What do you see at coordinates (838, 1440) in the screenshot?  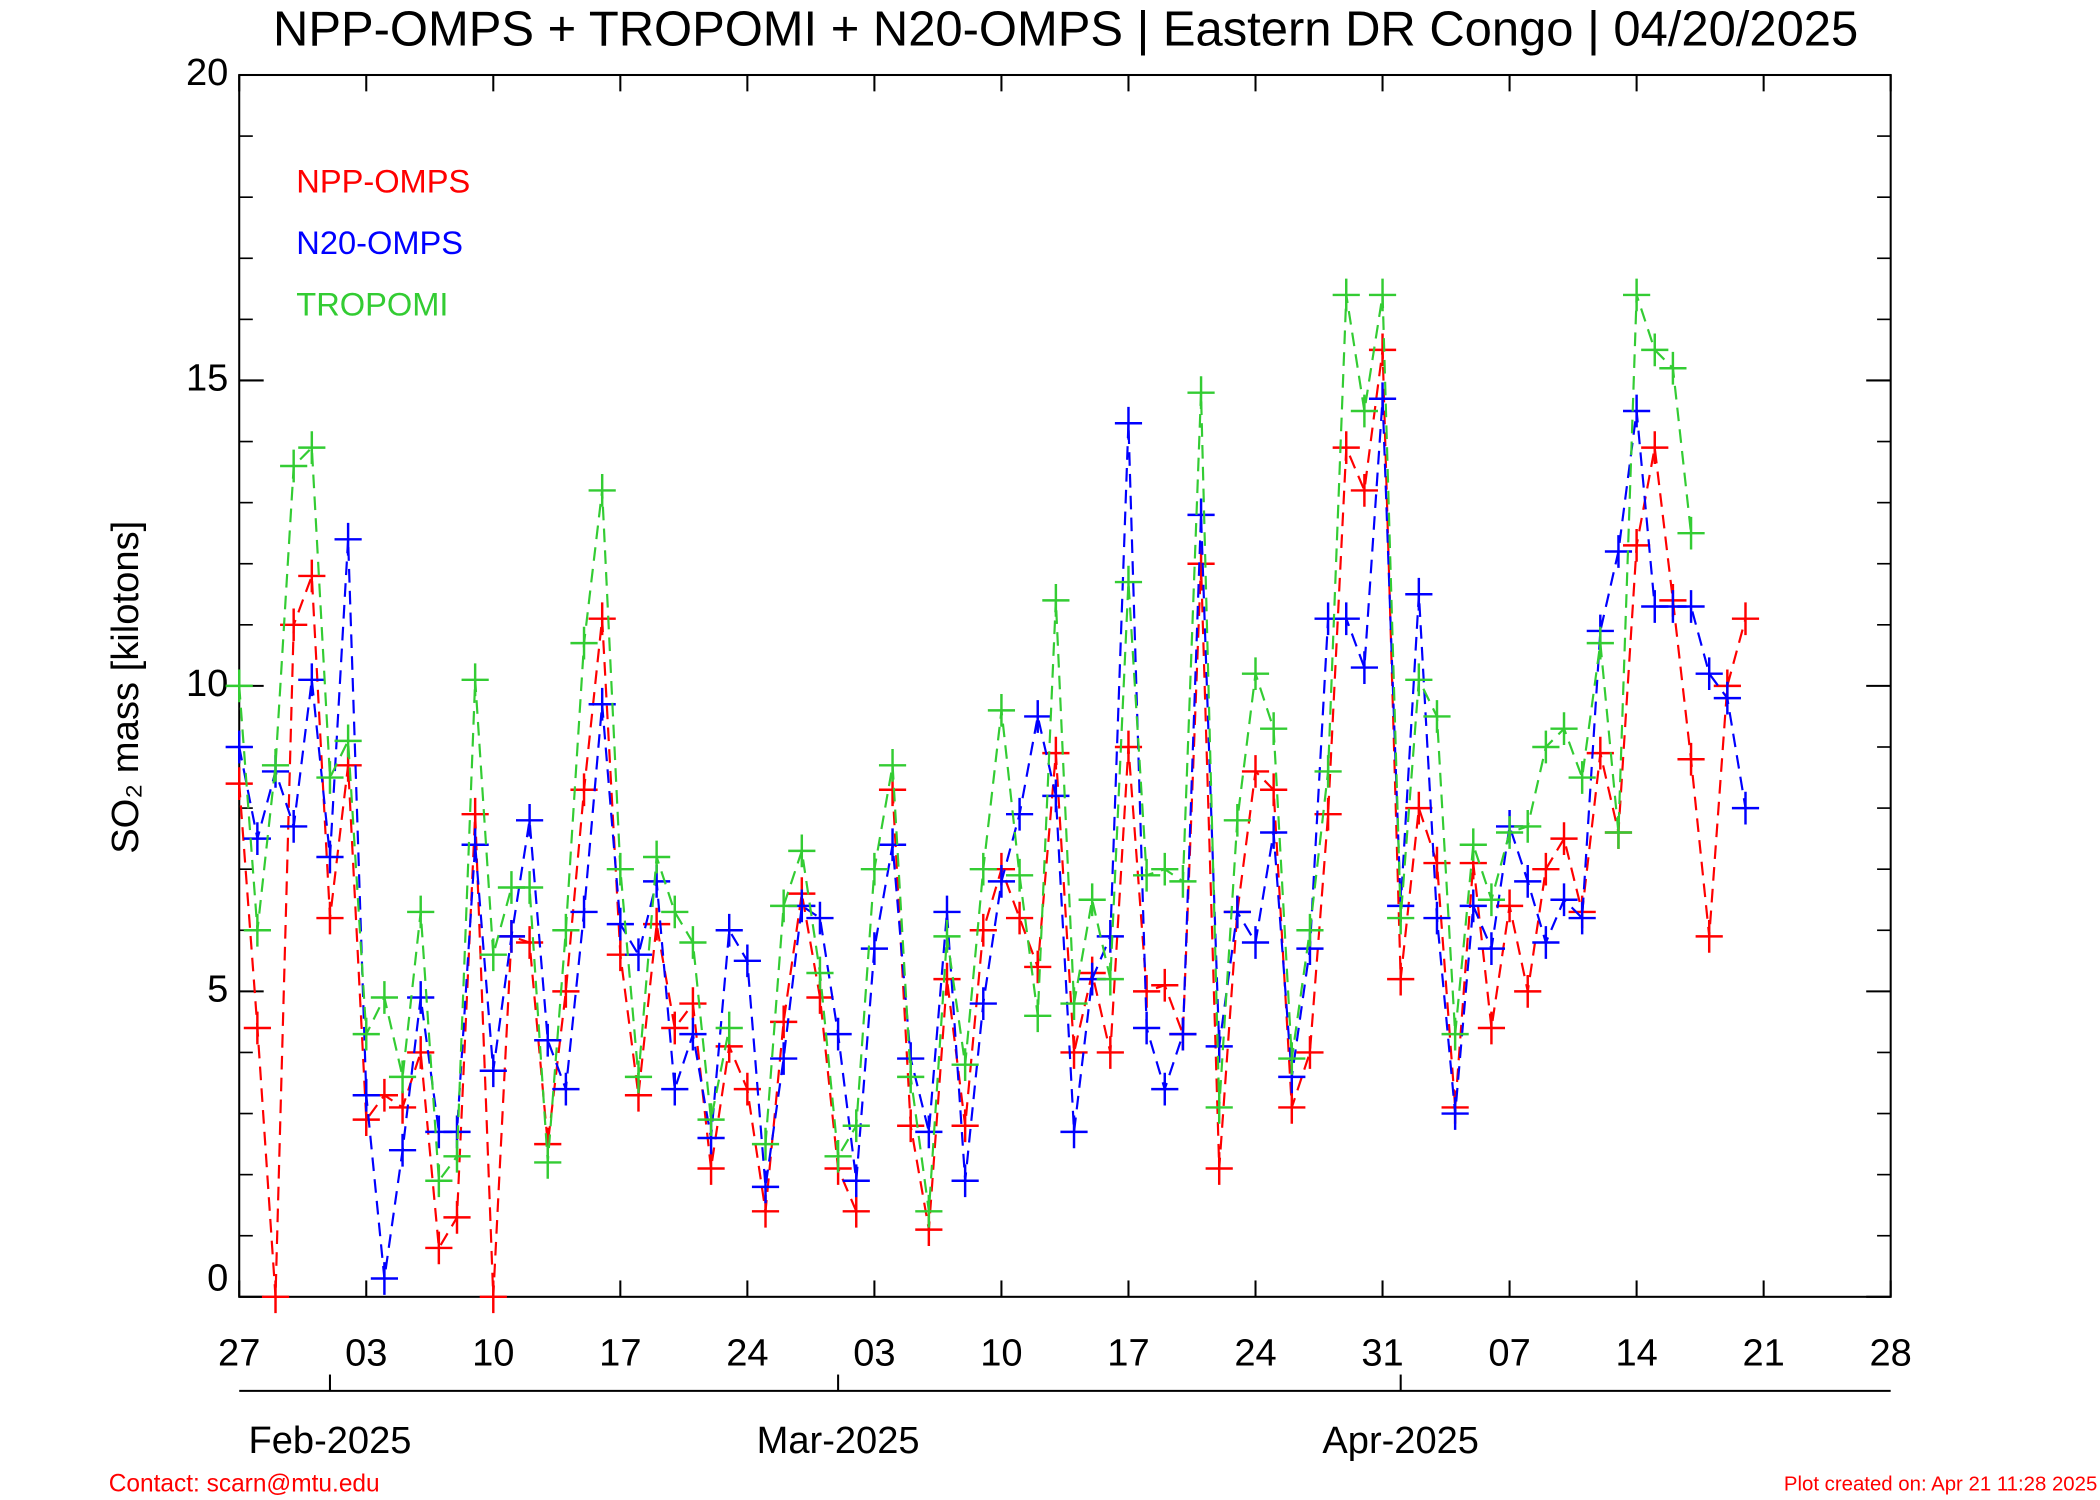 I see `month-label: Mar-2025` at bounding box center [838, 1440].